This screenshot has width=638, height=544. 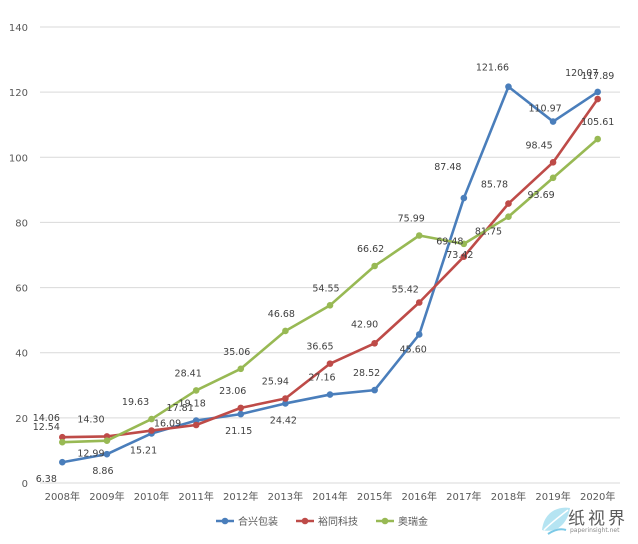 What do you see at coordinates (180, 408) in the screenshot?
I see `data-label: 17.81` at bounding box center [180, 408].